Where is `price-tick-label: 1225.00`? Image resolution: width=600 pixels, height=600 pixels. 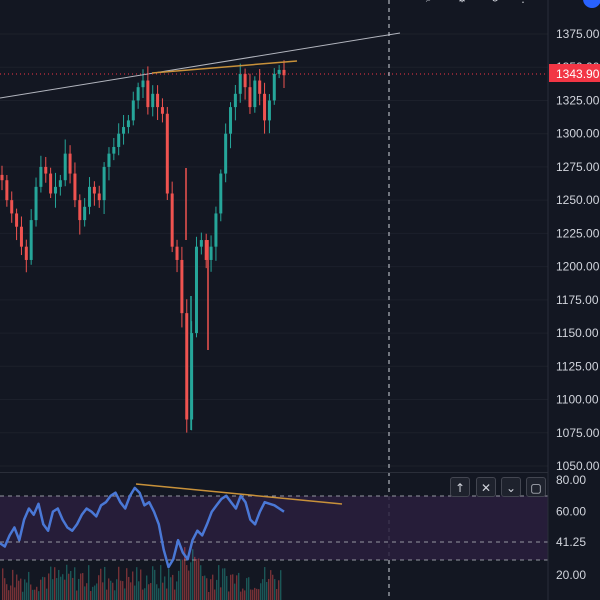 price-tick-label: 1225.00 is located at coordinates (578, 233).